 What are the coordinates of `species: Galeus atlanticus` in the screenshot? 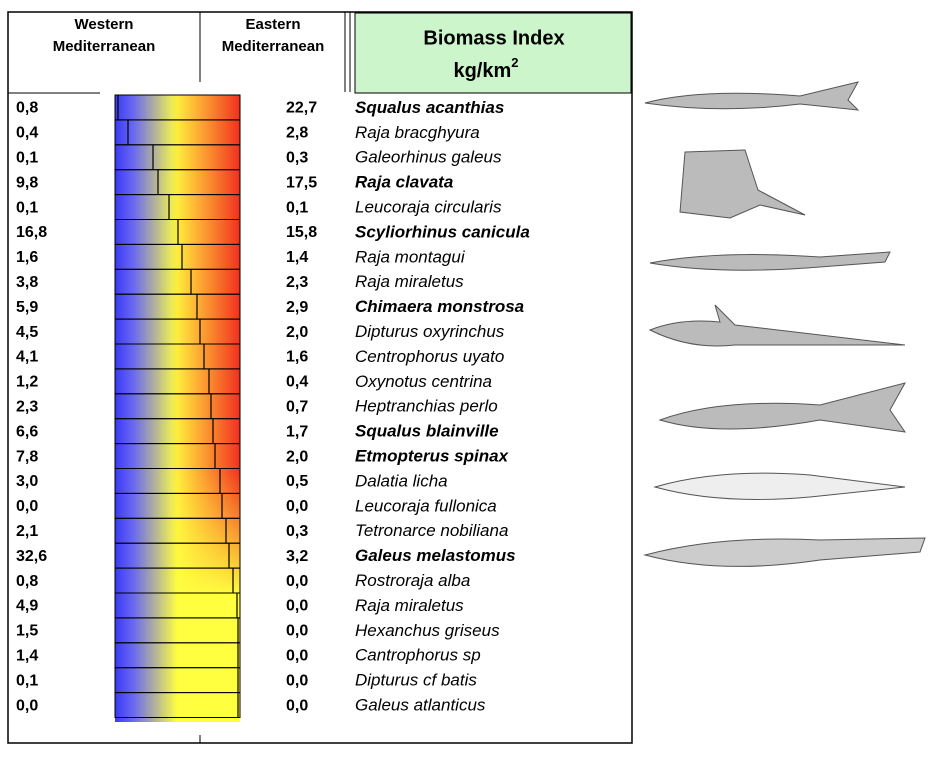 It's located at (420, 705).